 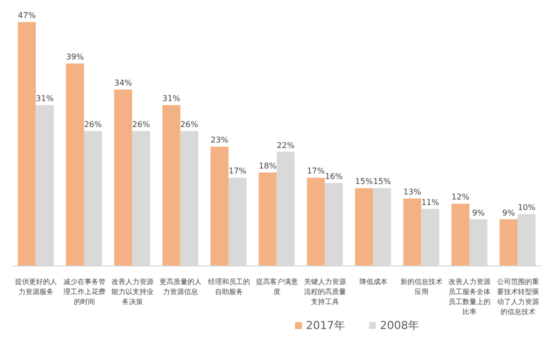 I want to click on data-label: 10%, so click(x=527, y=207).